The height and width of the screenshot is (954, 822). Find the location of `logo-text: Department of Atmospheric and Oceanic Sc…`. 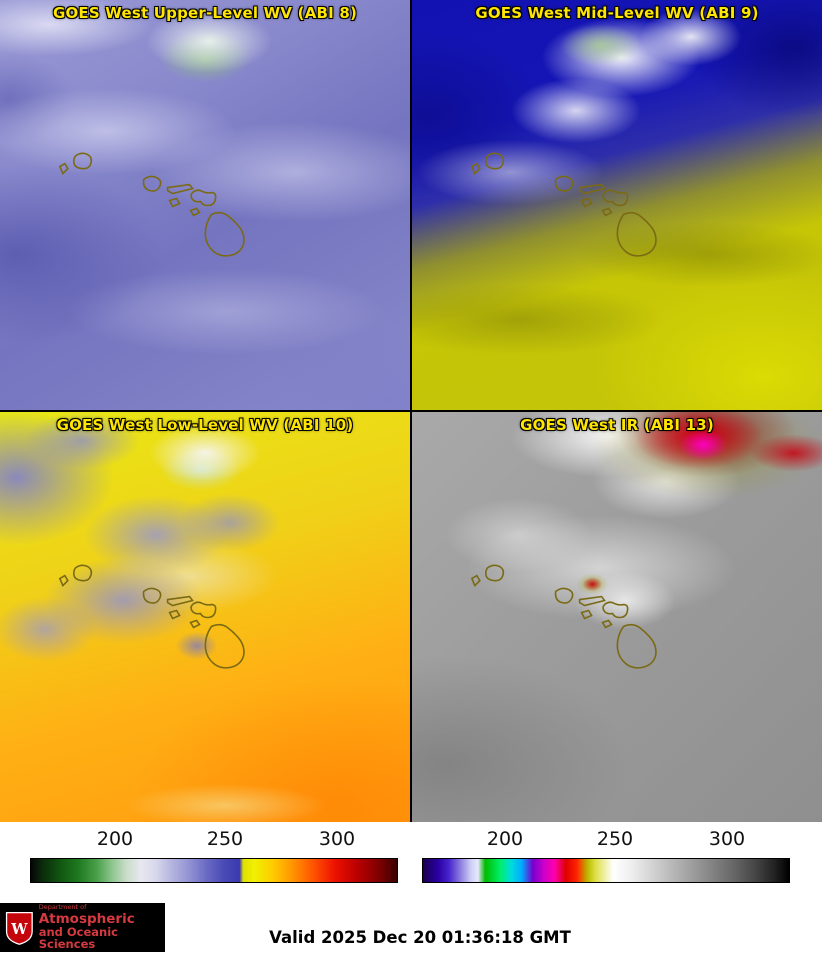

logo-text: Department of Atmospheric and Oceanic Sc… is located at coordinates (102, 927).